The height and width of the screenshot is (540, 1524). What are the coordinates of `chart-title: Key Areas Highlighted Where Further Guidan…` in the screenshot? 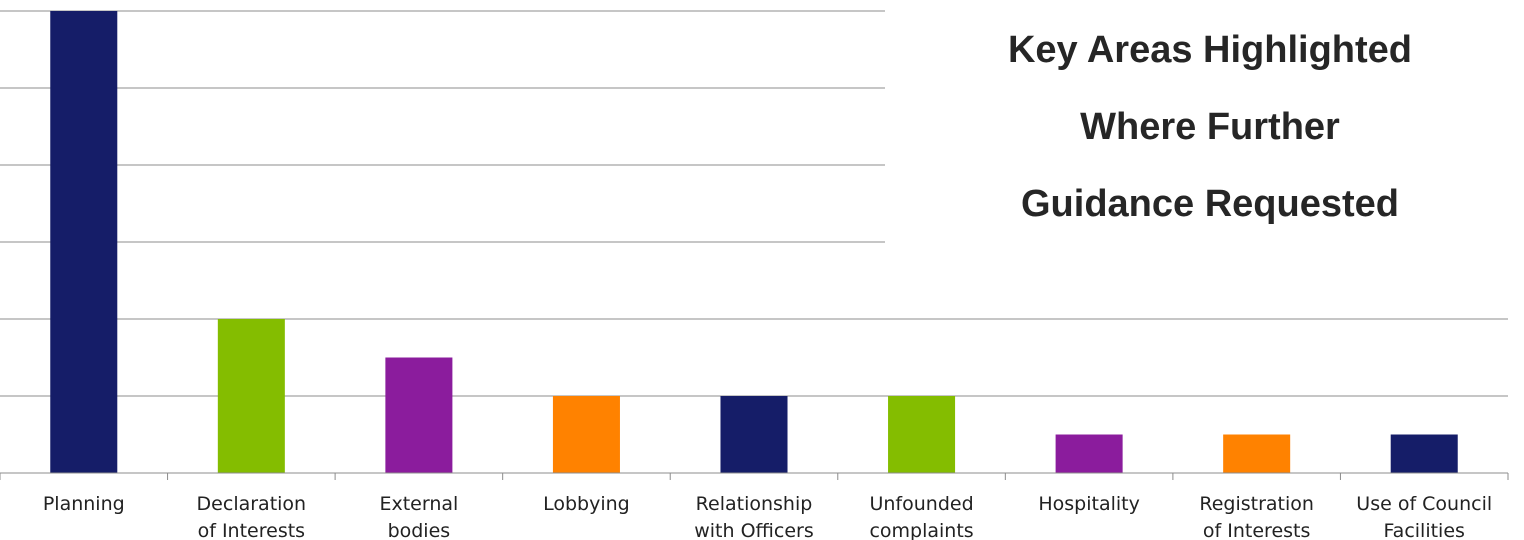 It's located at (1210, 127).